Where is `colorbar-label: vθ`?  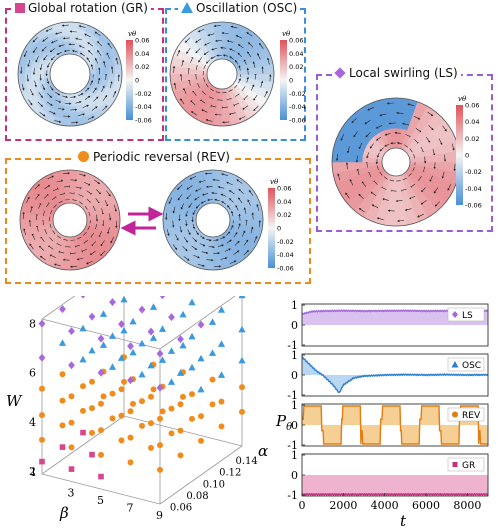 colorbar-label: vθ is located at coordinates (462, 99).